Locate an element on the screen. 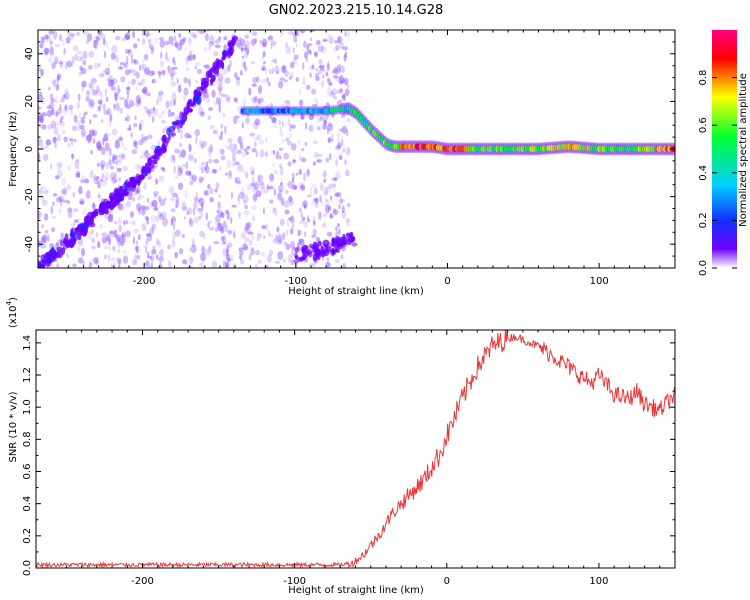 This screenshot has width=750, height=600. lower-streak-point is located at coordinates (312, 245).